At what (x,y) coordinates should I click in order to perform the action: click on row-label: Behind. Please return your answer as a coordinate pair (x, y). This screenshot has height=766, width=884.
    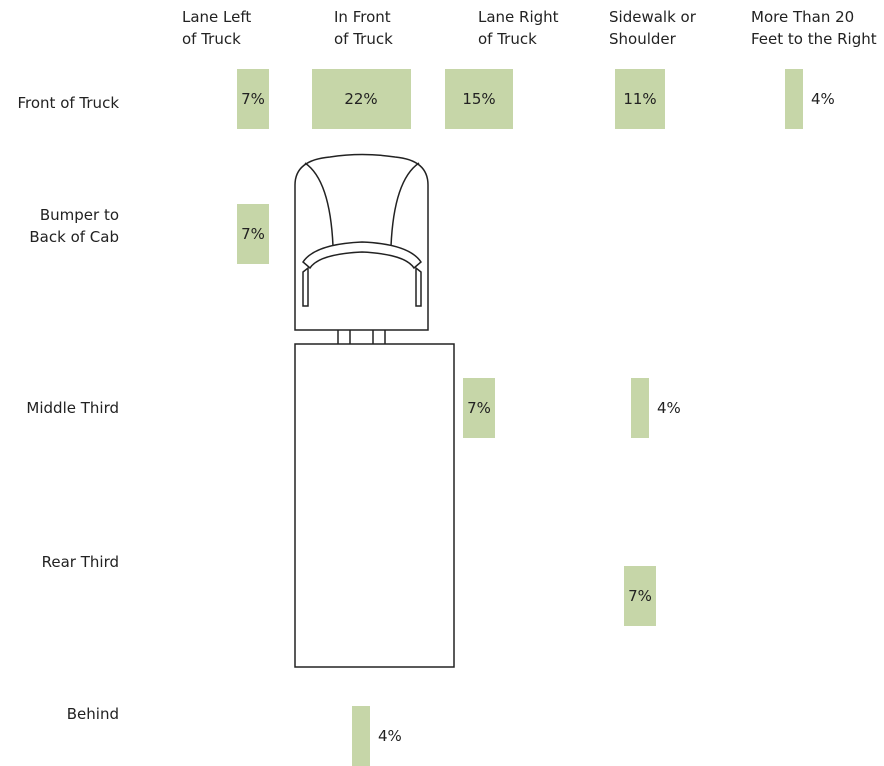
    Looking at the image, I should click on (92, 714).